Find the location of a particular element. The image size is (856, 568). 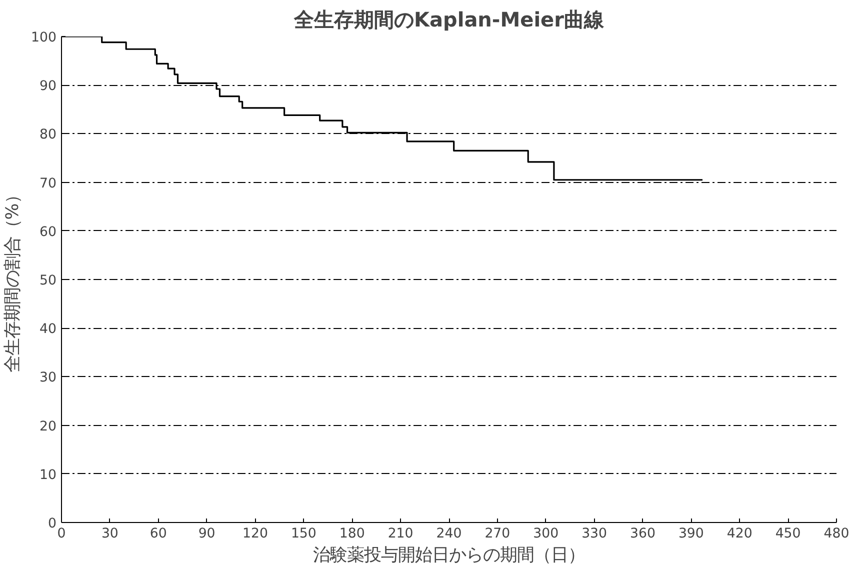

x-tick-label: 180 is located at coordinates (352, 534).